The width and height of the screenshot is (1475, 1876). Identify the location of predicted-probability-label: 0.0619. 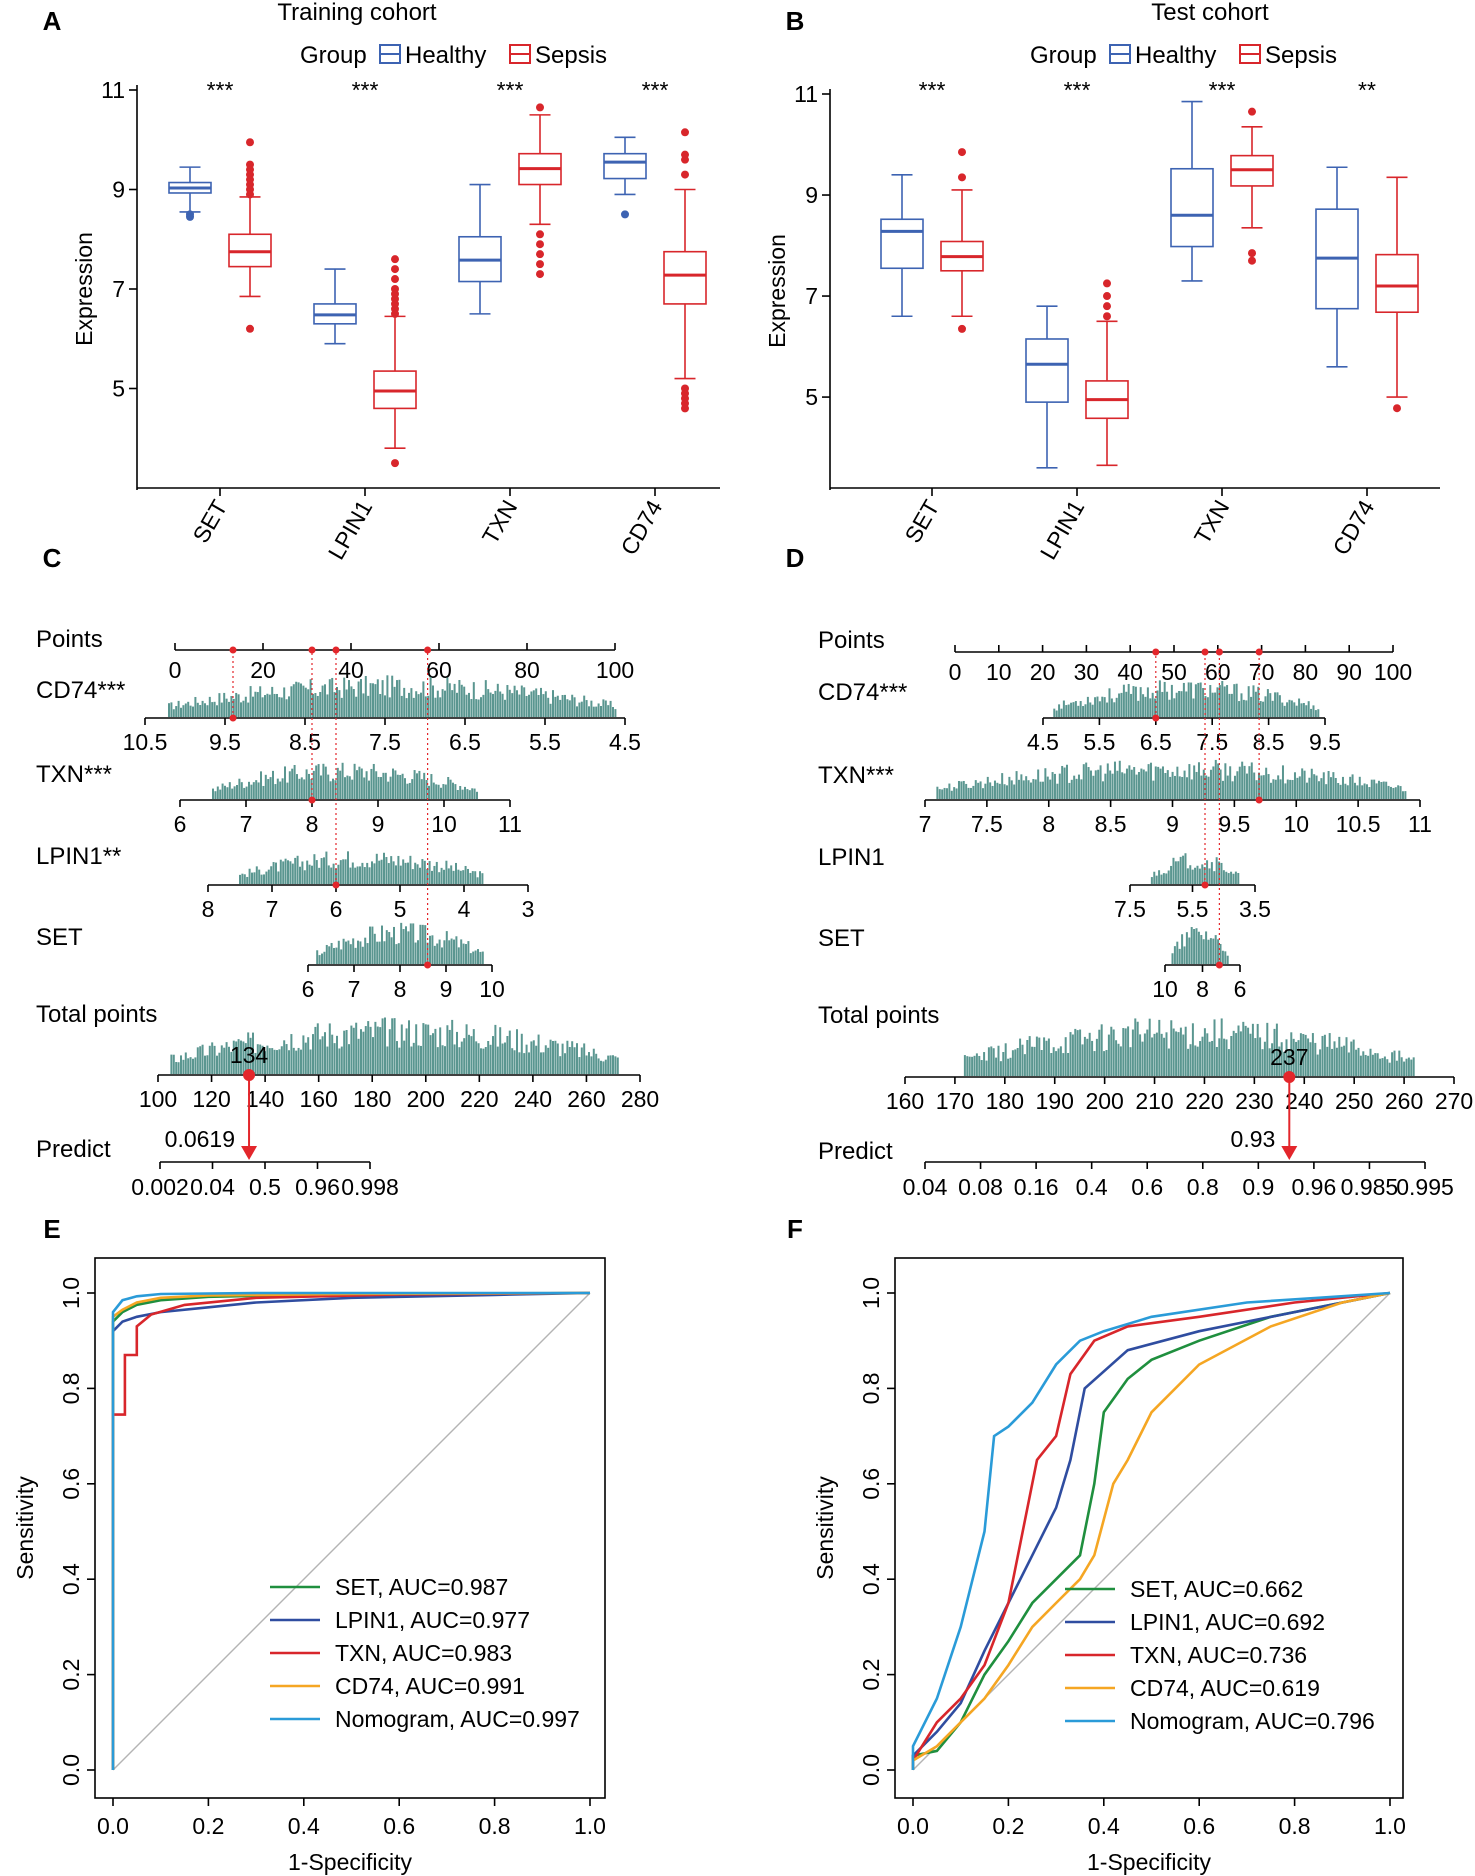
(200, 1139).